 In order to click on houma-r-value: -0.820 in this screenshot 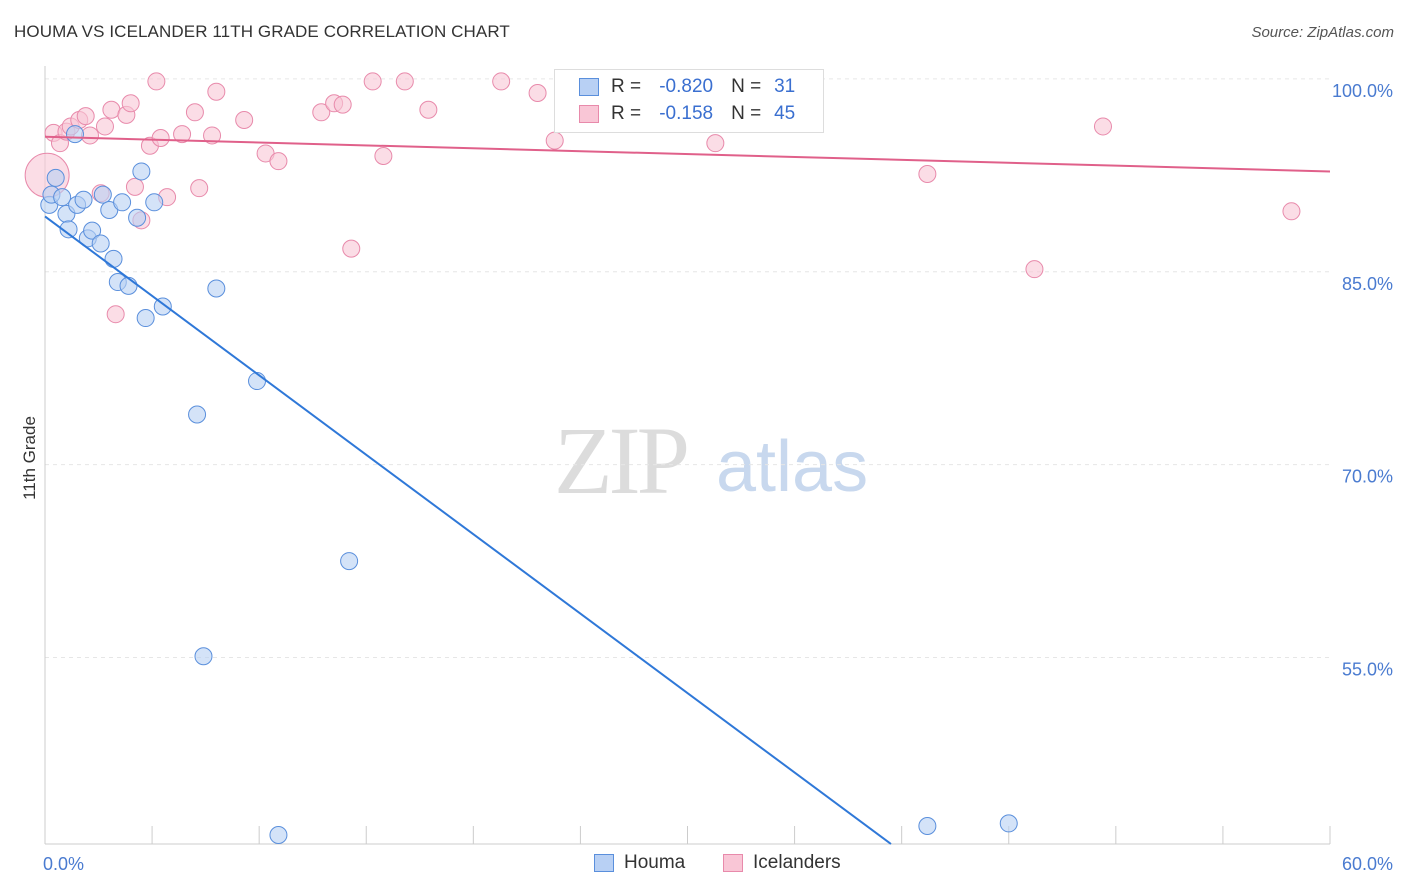, I will do `click(686, 86)`.